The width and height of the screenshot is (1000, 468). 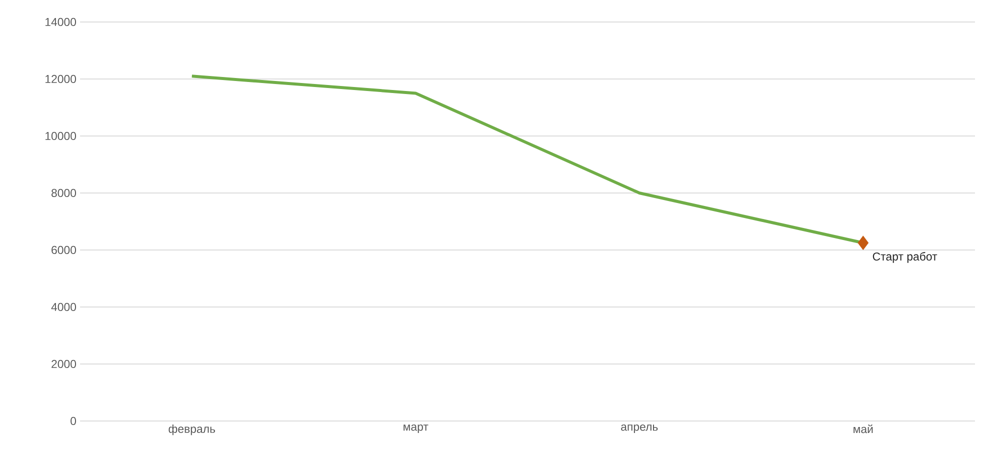 I want to click on x-tick-label: апрель, so click(x=639, y=429).